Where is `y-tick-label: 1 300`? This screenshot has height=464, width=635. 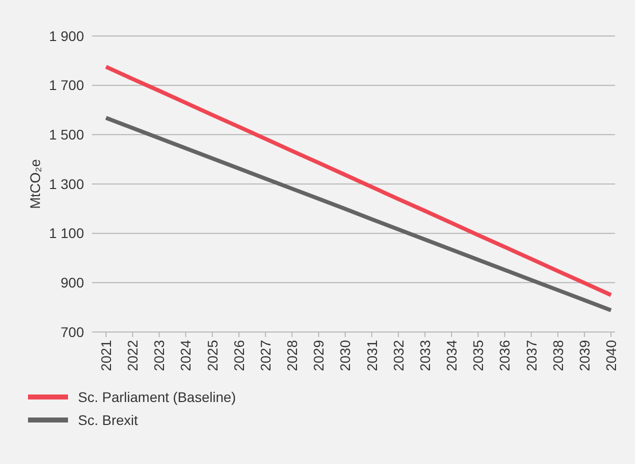 y-tick-label: 1 300 is located at coordinates (66, 184).